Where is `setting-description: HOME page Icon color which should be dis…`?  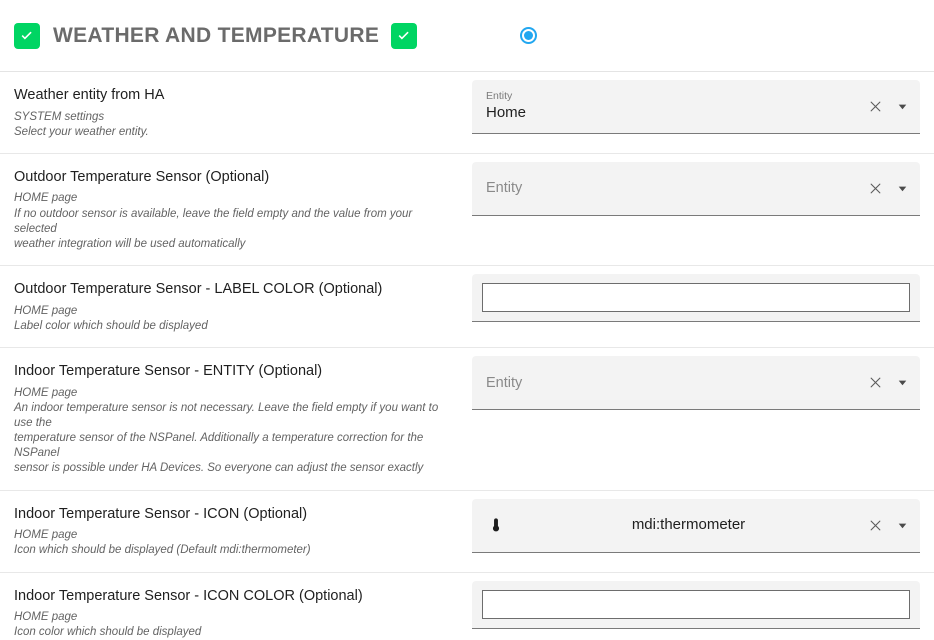 setting-description: HOME page Icon color which should be dis… is located at coordinates (236, 625).